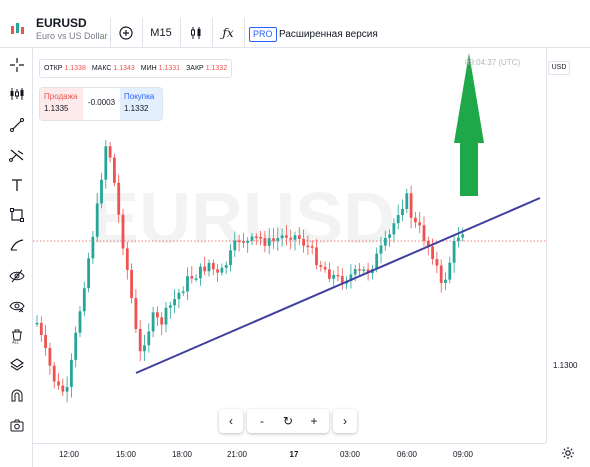 This screenshot has height=467, width=590. What do you see at coordinates (231, 421) in the screenshot?
I see `scroll-back-button: ‹` at bounding box center [231, 421].